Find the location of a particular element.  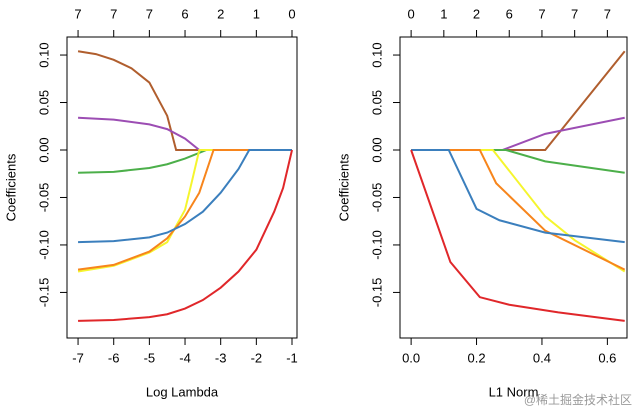

x-tick-label: 0.0 is located at coordinates (411, 357).